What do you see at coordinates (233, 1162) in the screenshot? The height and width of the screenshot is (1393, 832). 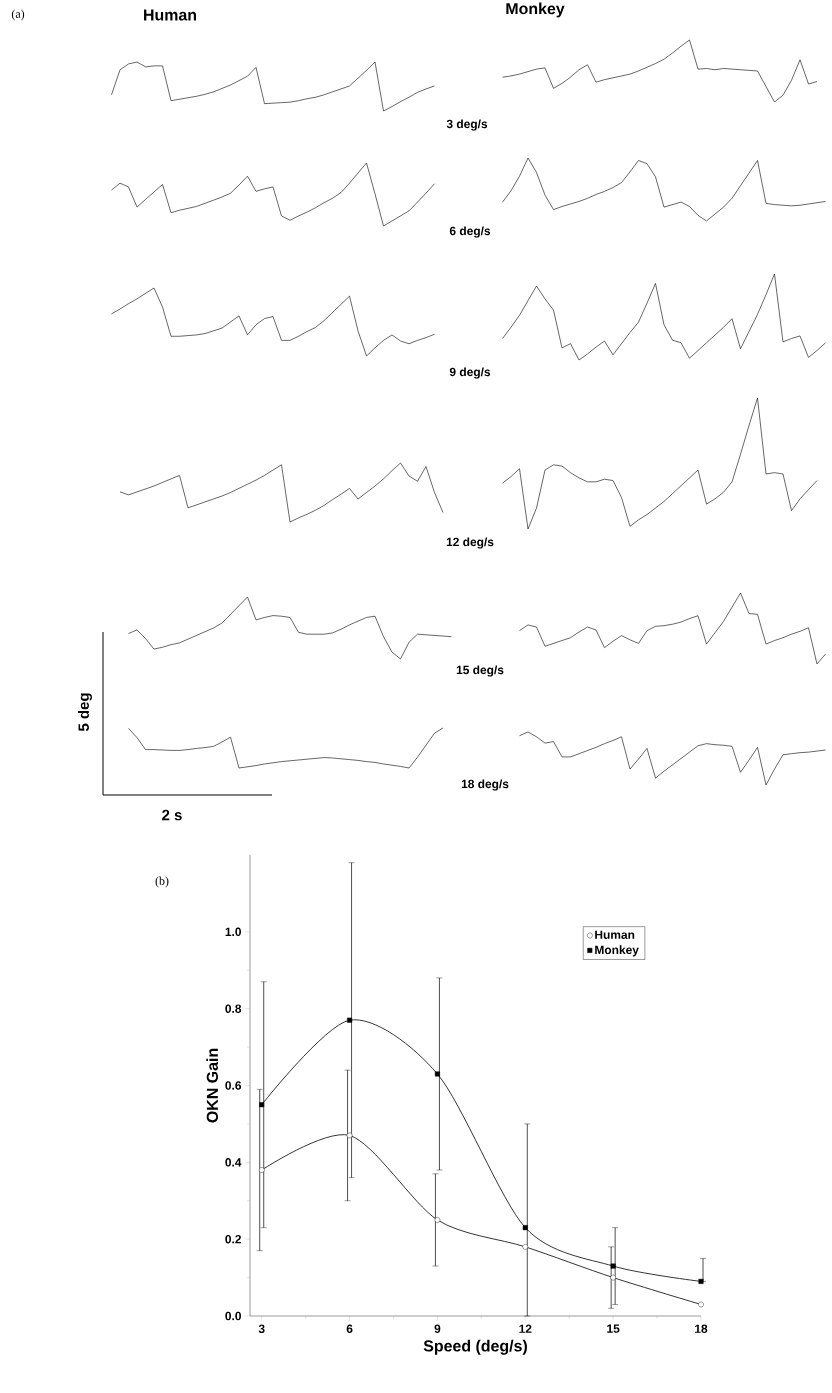 I see `y-tick-label: 0.4` at bounding box center [233, 1162].